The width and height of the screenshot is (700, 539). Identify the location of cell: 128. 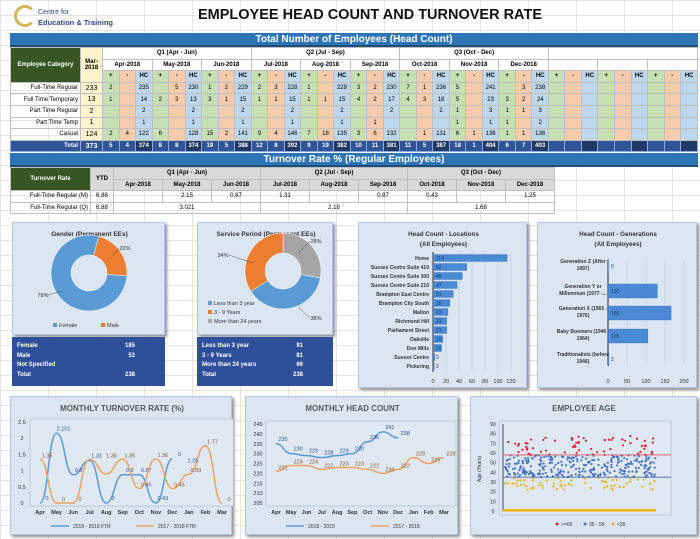
(193, 134).